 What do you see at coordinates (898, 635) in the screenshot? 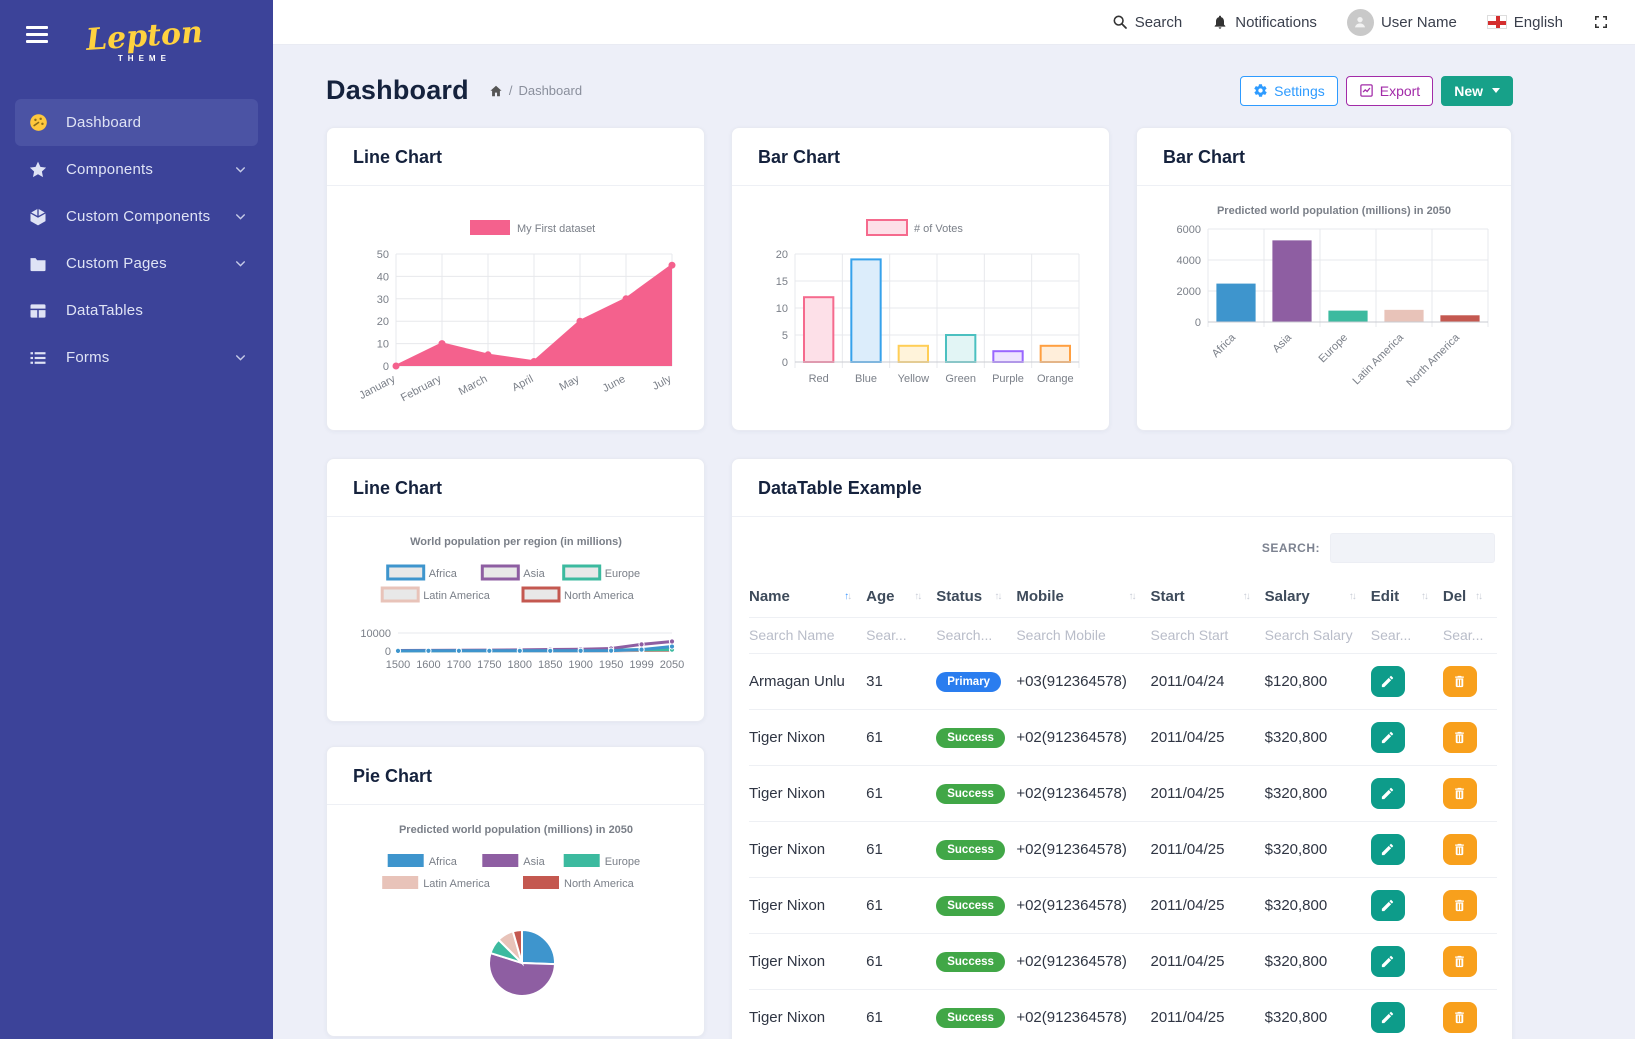
I see `filter-input-age` at bounding box center [898, 635].